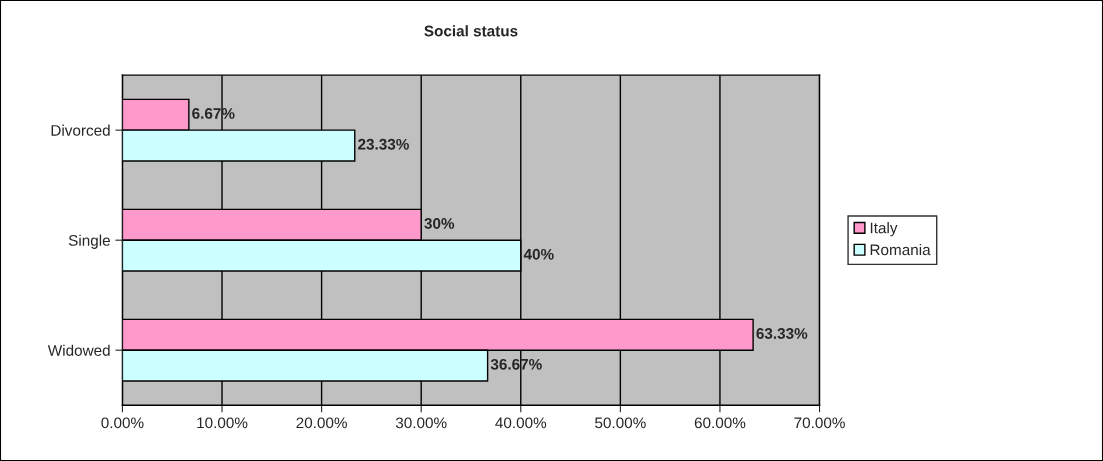 The image size is (1103, 461). I want to click on legend-label: Romania, so click(900, 250).